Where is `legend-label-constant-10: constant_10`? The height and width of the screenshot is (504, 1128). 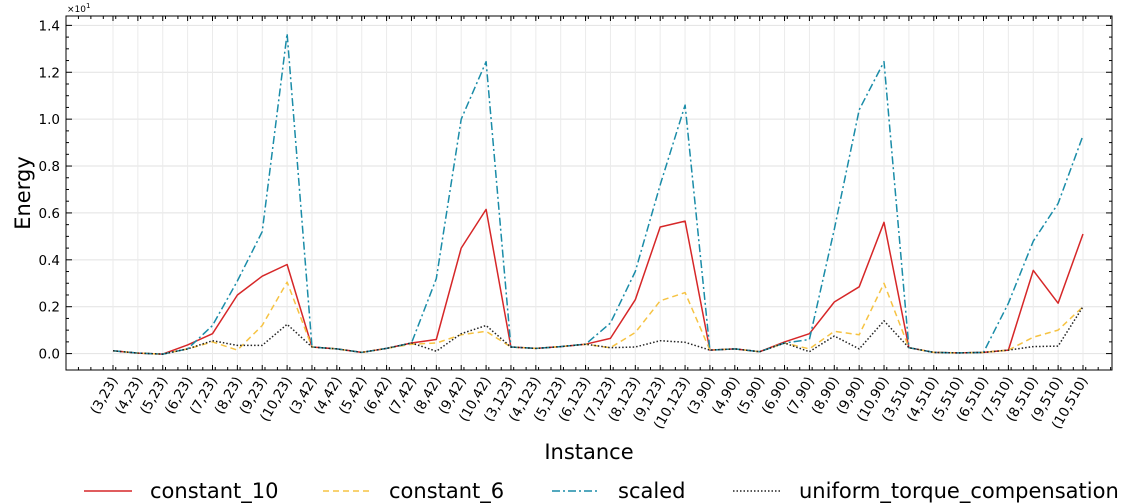
legend-label-constant-10: constant_10 is located at coordinates (214, 491).